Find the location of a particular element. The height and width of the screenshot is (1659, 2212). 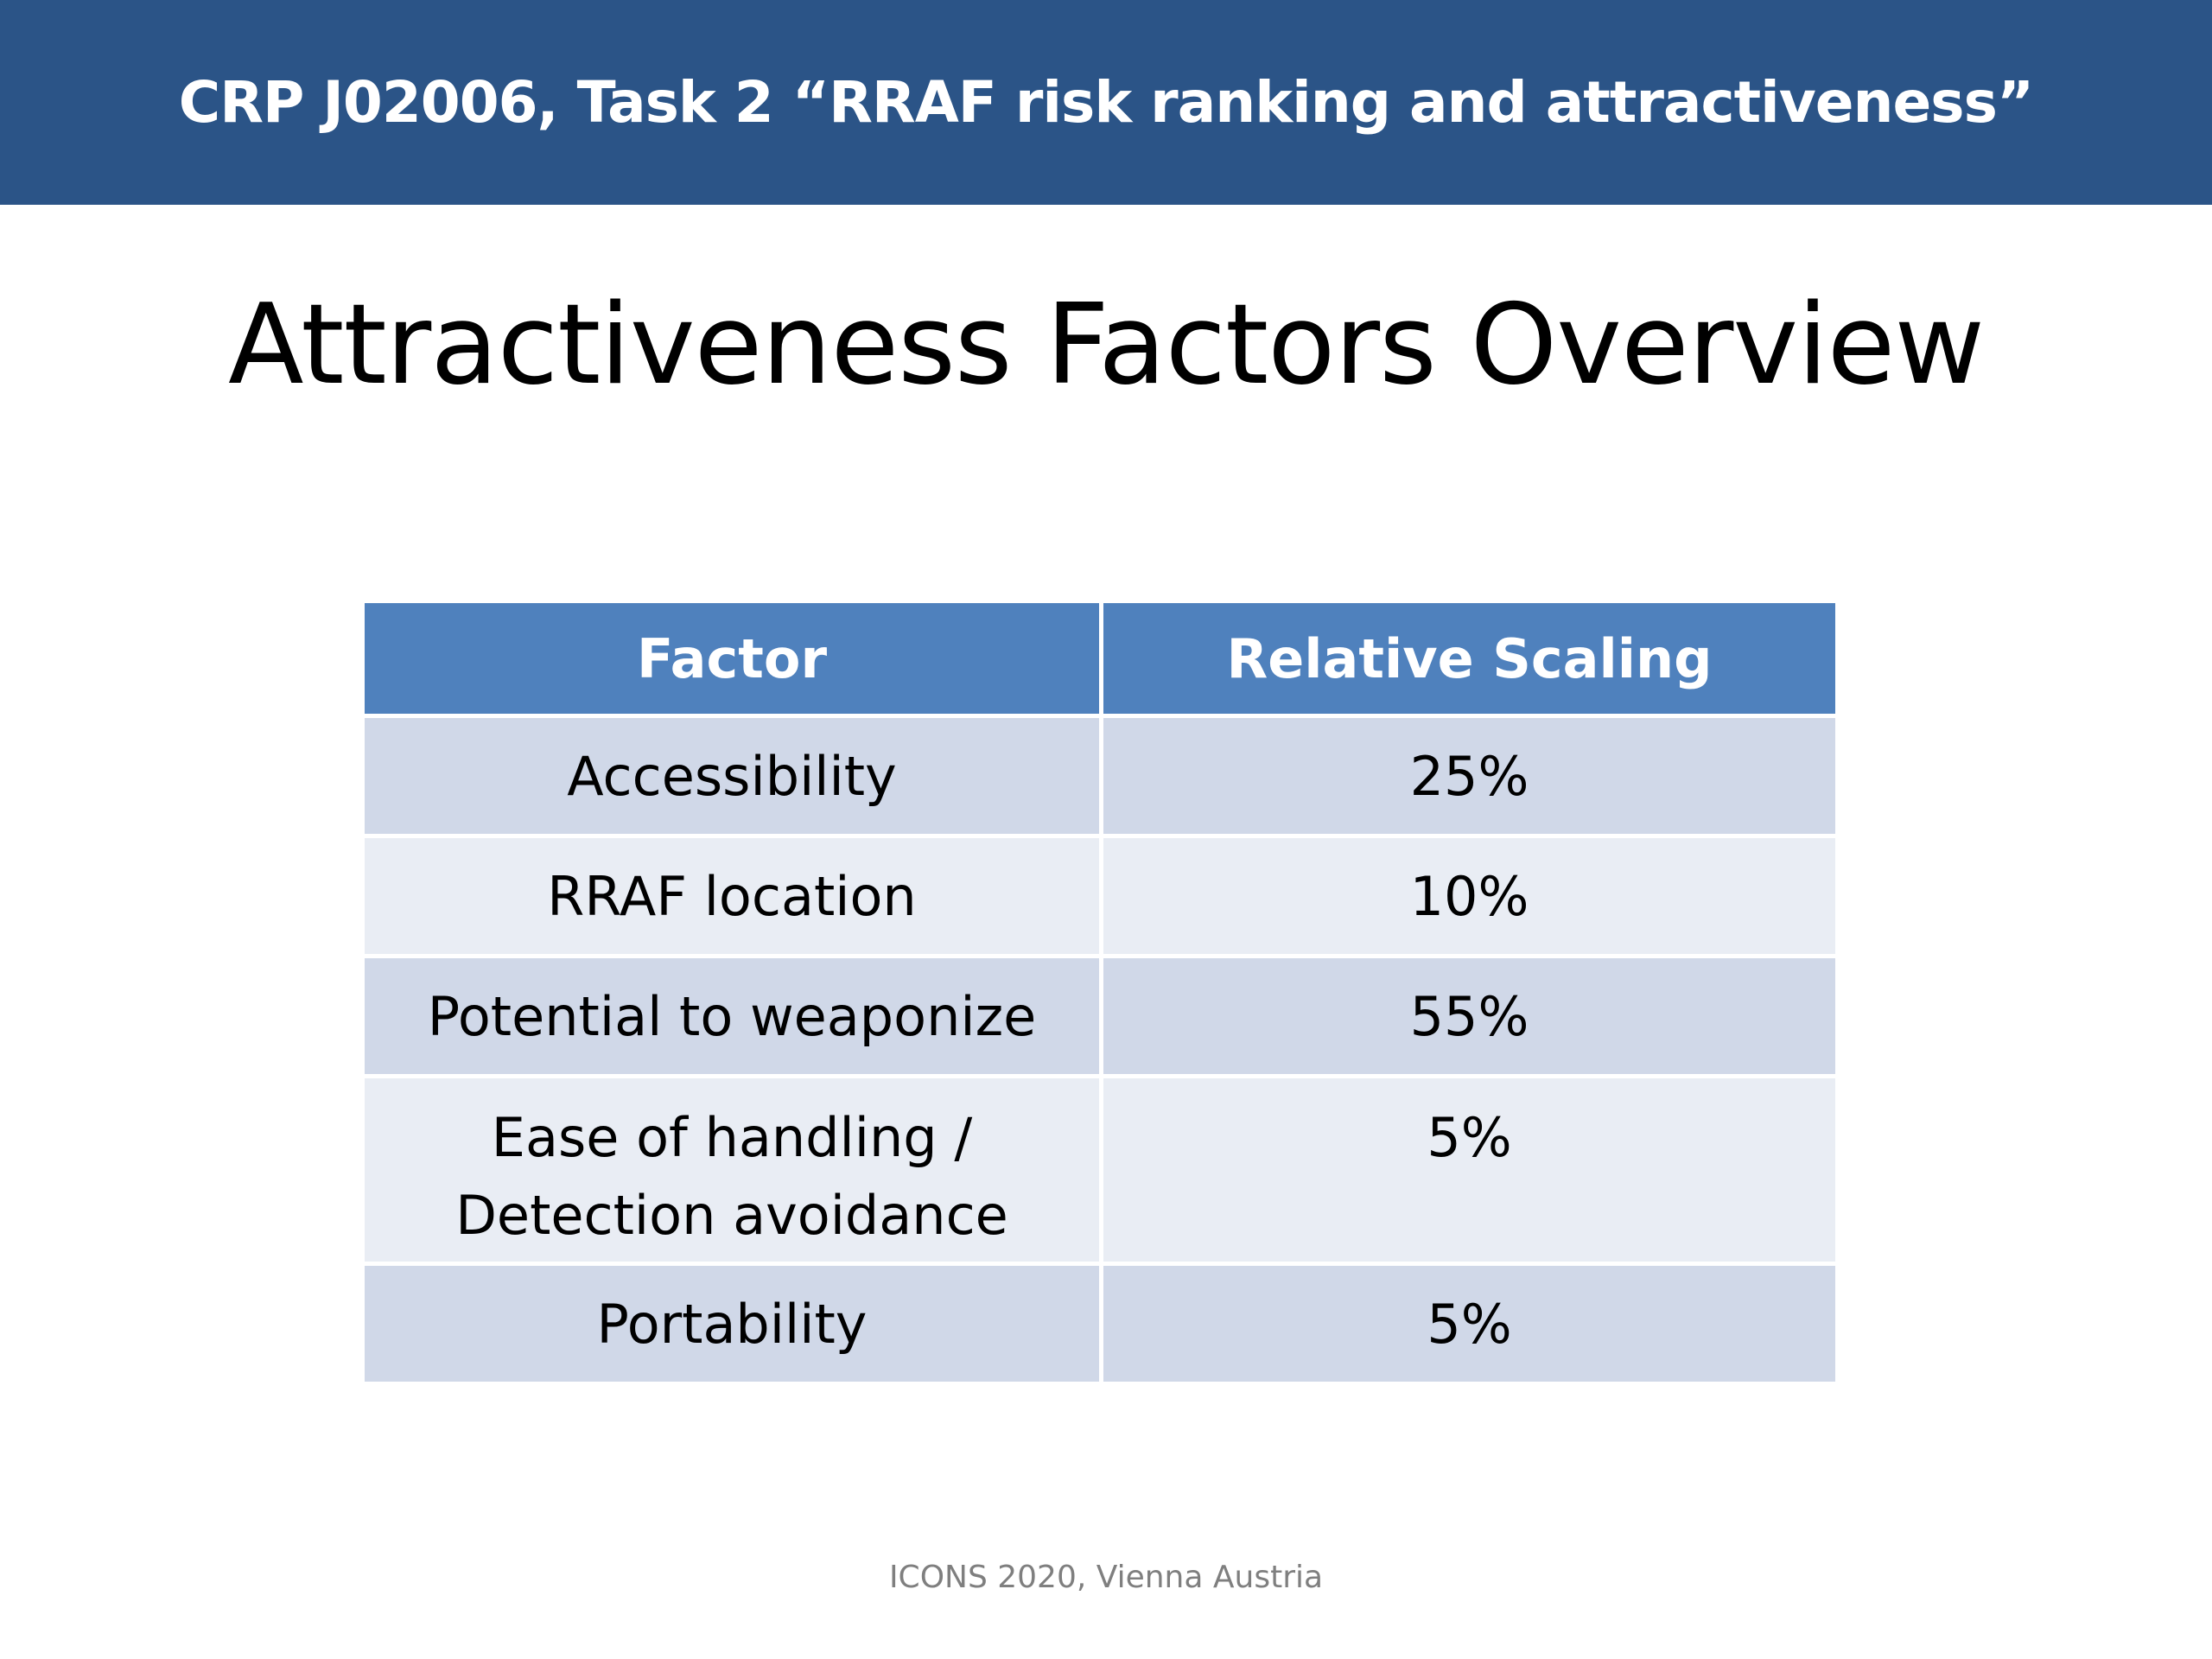

table-row: Portability 5% is located at coordinates (1100, 1326).